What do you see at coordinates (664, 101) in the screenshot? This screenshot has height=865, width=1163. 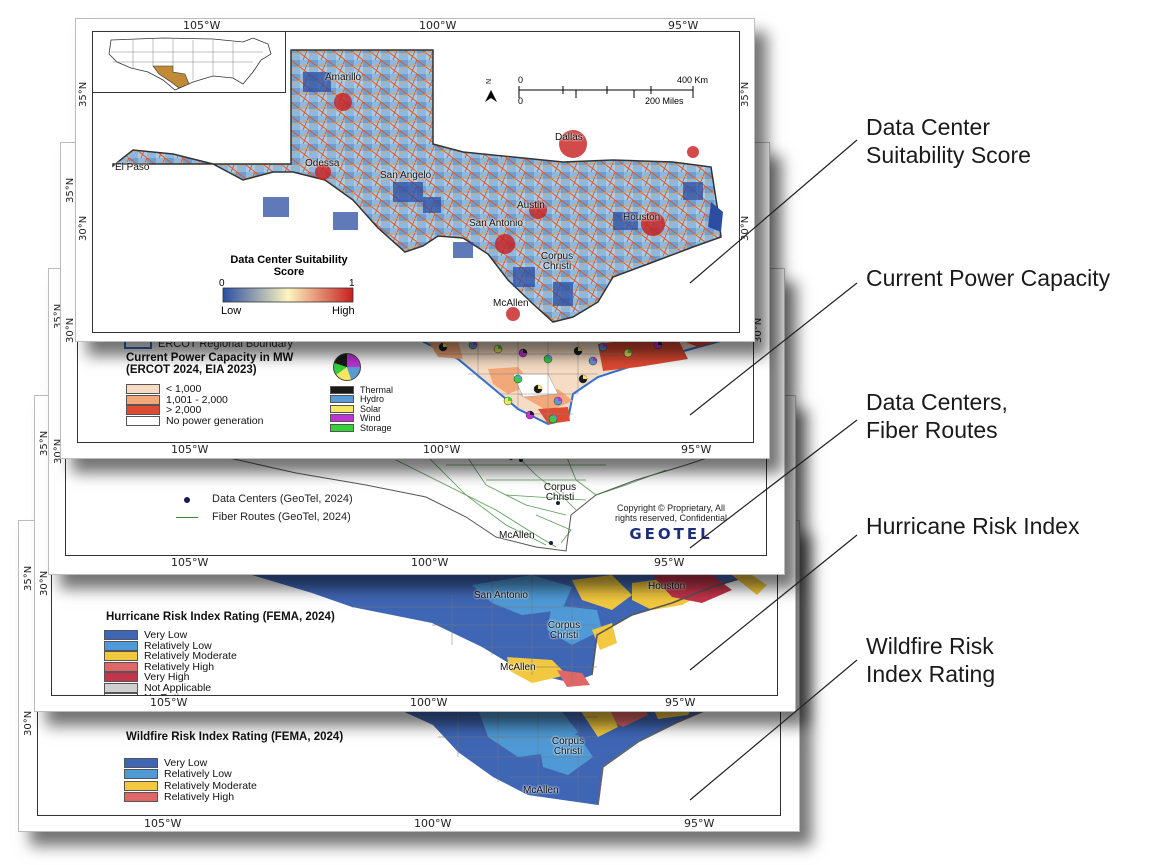 I see `scalebar-miles-label: 200 Miles` at bounding box center [664, 101].